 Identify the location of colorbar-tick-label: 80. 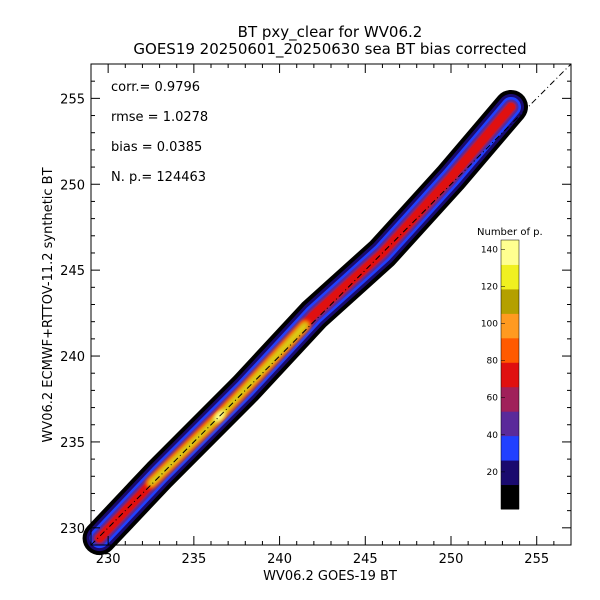
(493, 362).